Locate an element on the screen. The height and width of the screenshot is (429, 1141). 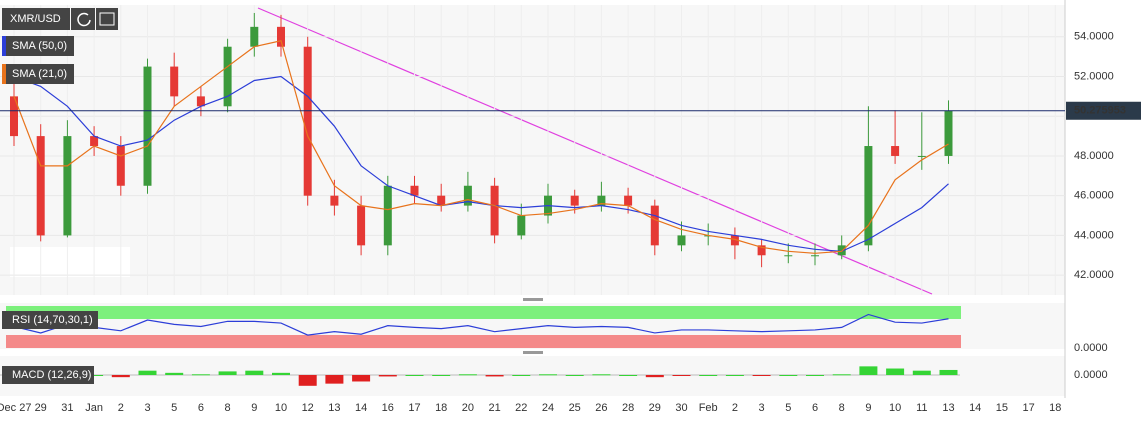
x-tick-label: 15 is located at coordinates (1002, 408).